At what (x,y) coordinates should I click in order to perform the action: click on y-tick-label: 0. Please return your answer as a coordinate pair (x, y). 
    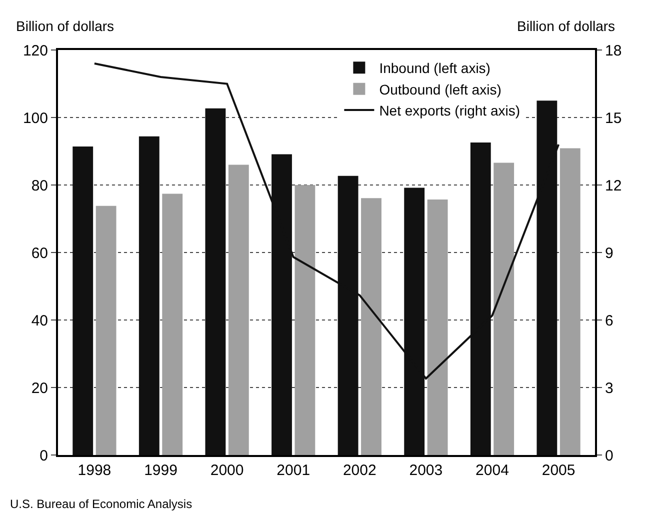
    Looking at the image, I should click on (44, 455).